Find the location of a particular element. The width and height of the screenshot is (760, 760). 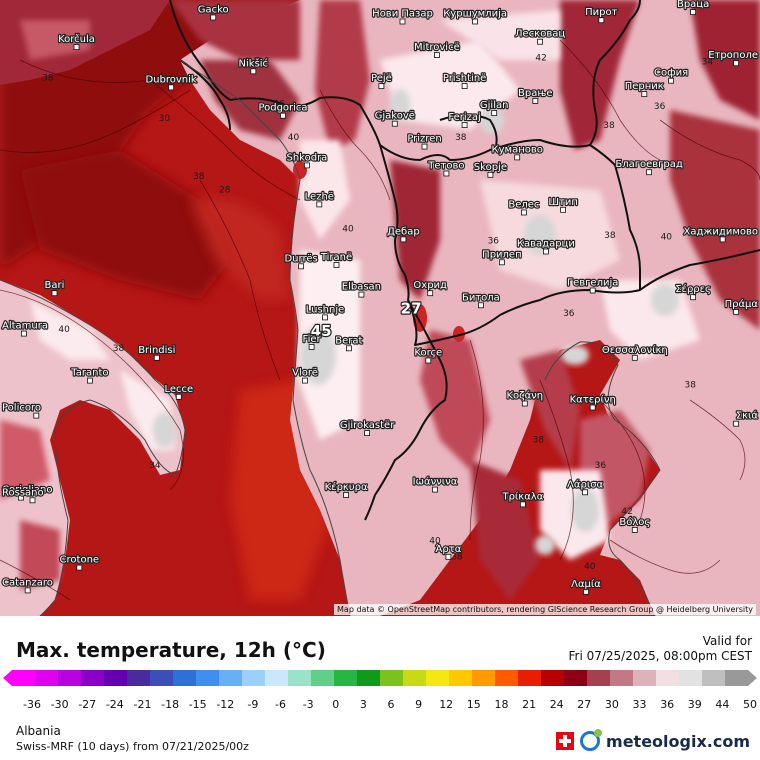

city-marker: Taranto is located at coordinates (89, 375).